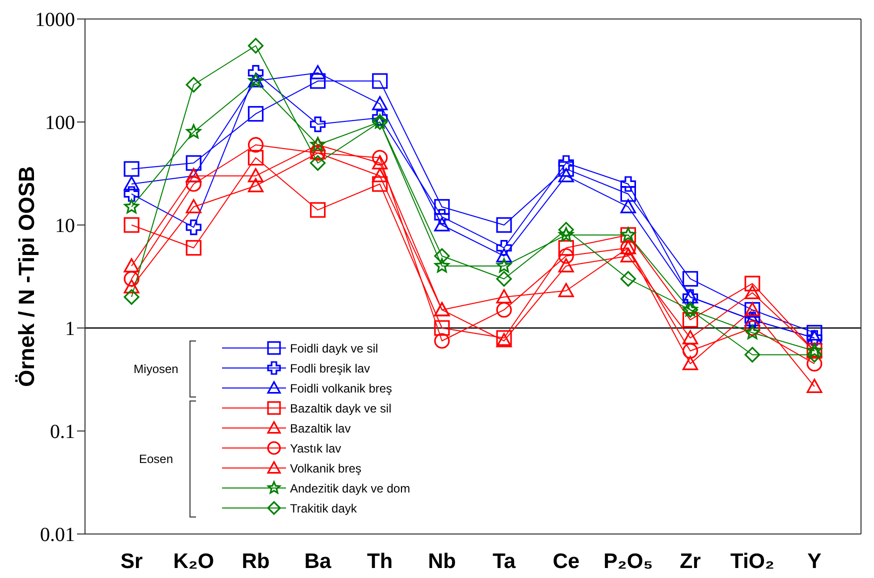  I want to click on x-tick-label: Ba, so click(318, 561).